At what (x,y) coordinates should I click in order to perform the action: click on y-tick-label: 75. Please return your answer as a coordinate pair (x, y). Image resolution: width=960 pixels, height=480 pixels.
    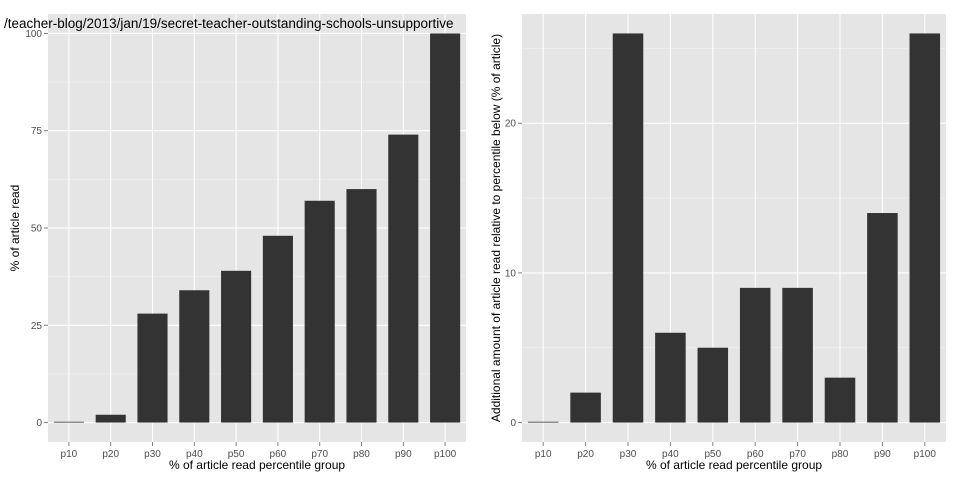
    Looking at the image, I should click on (37, 131).